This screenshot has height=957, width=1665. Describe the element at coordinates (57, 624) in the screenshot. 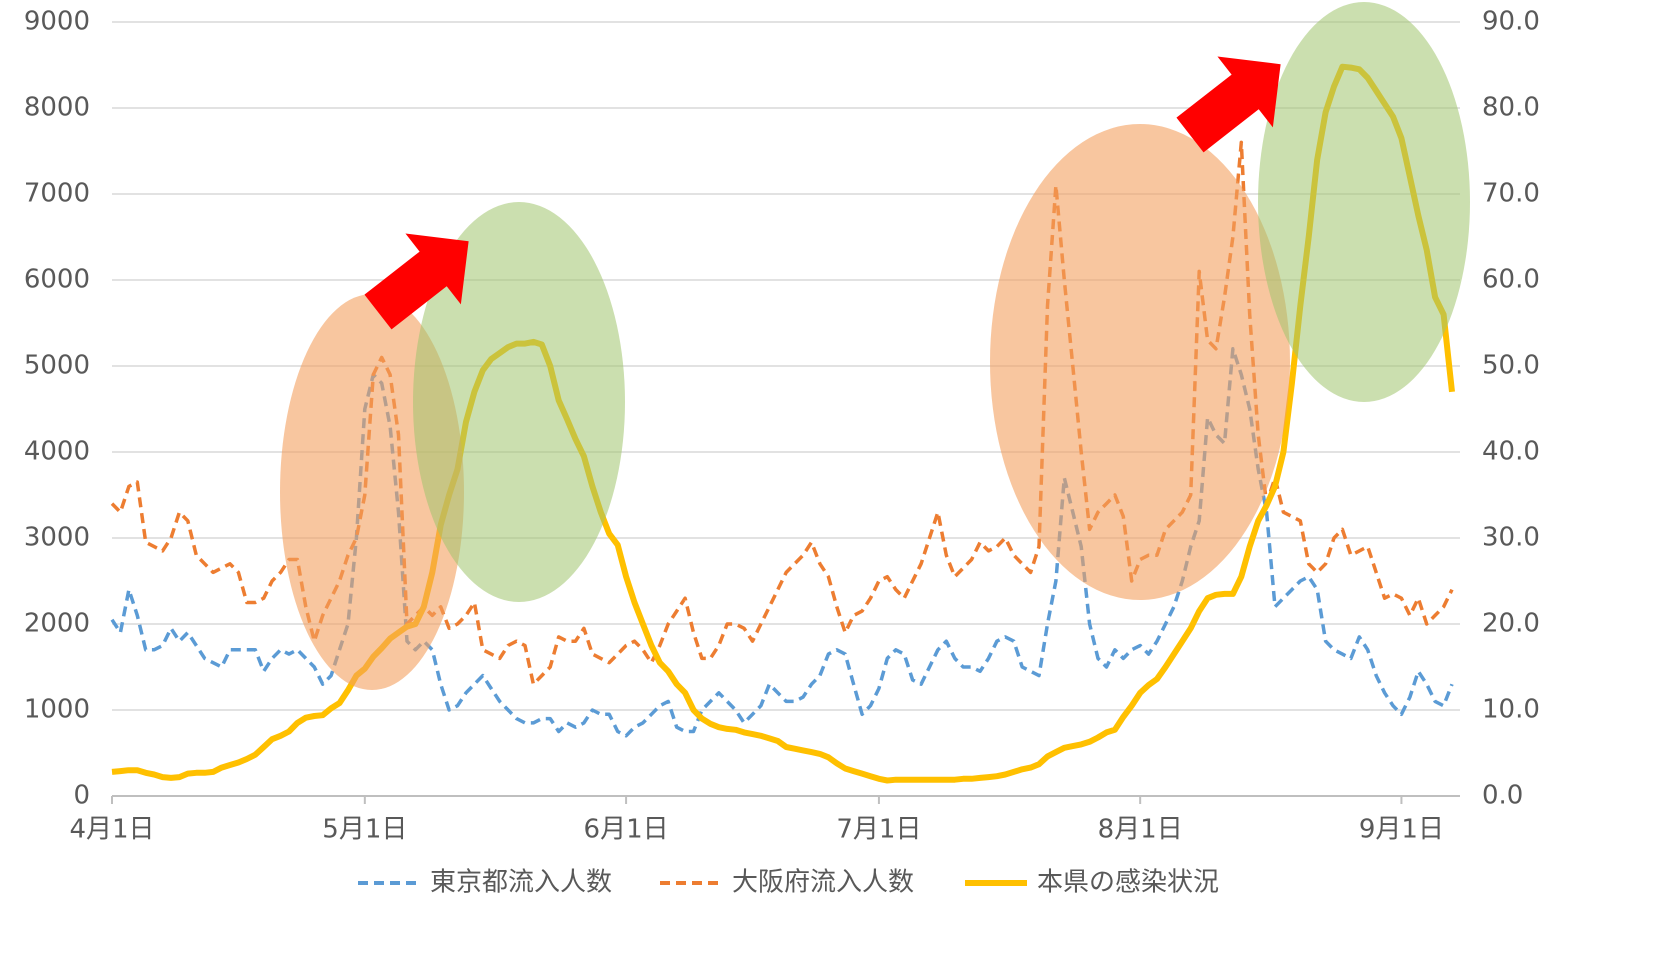

I see `y-tick-label: 2000` at that location.